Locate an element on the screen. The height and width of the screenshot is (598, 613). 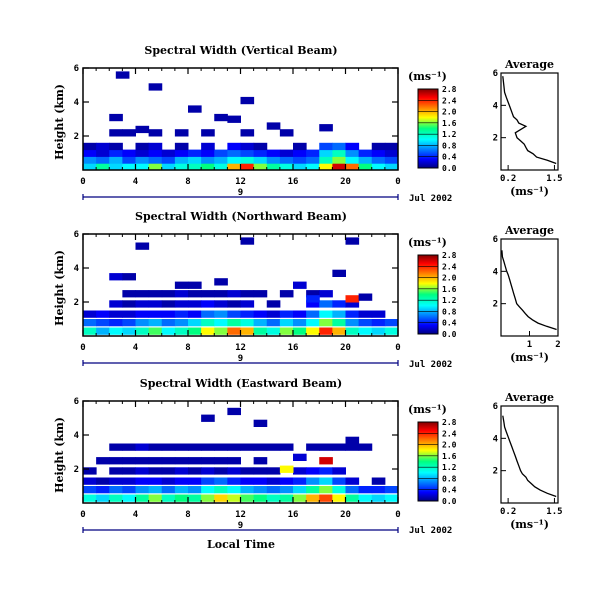
colorbar-tick-label: 0.0 is located at coordinates (449, 501).